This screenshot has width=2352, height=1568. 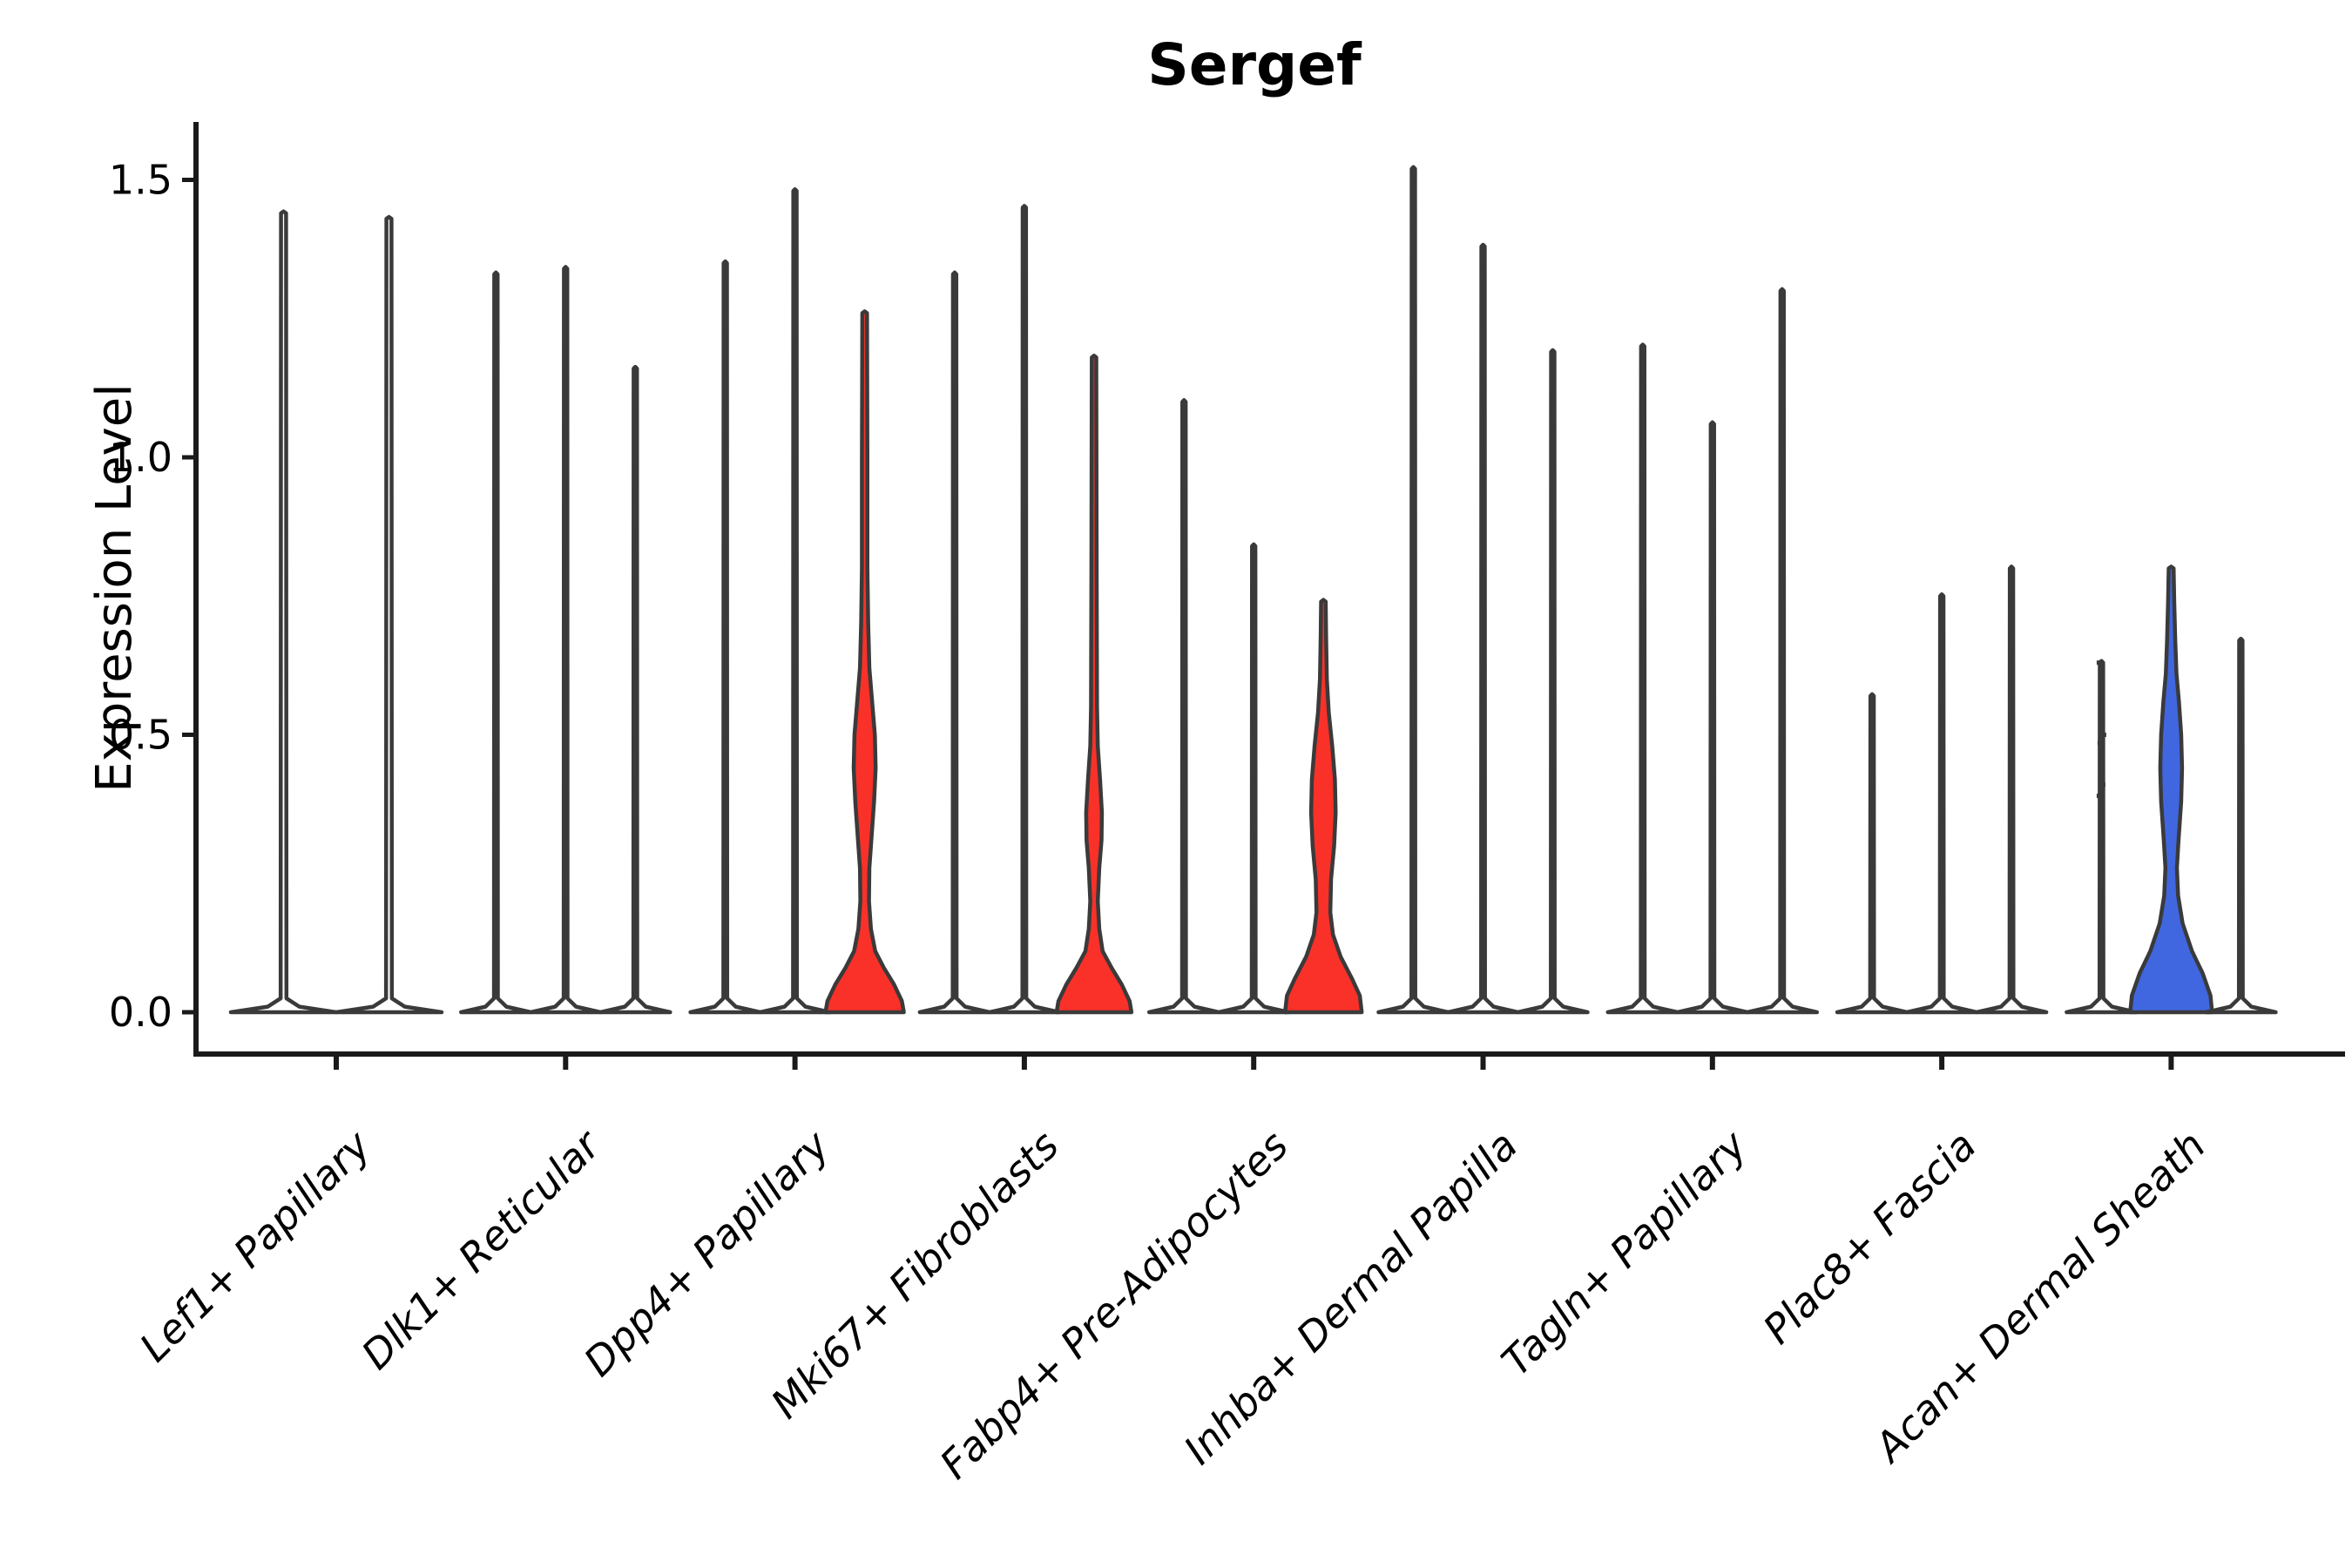 I want to click on x-tick-label: Lef1+ Papillary, so click(x=255, y=1245).